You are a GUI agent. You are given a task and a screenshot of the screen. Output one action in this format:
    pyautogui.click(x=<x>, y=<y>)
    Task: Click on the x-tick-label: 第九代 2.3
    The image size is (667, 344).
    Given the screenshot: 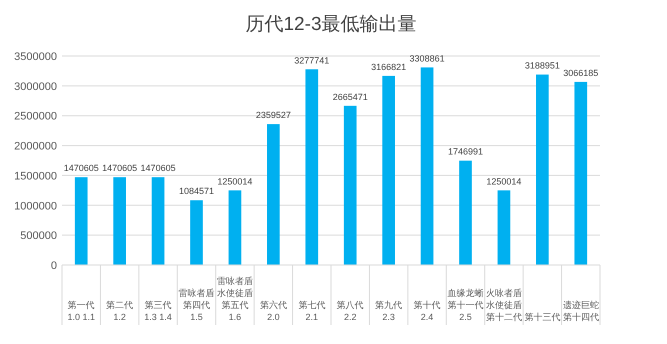 What is the action you would take?
    pyautogui.click(x=389, y=311)
    